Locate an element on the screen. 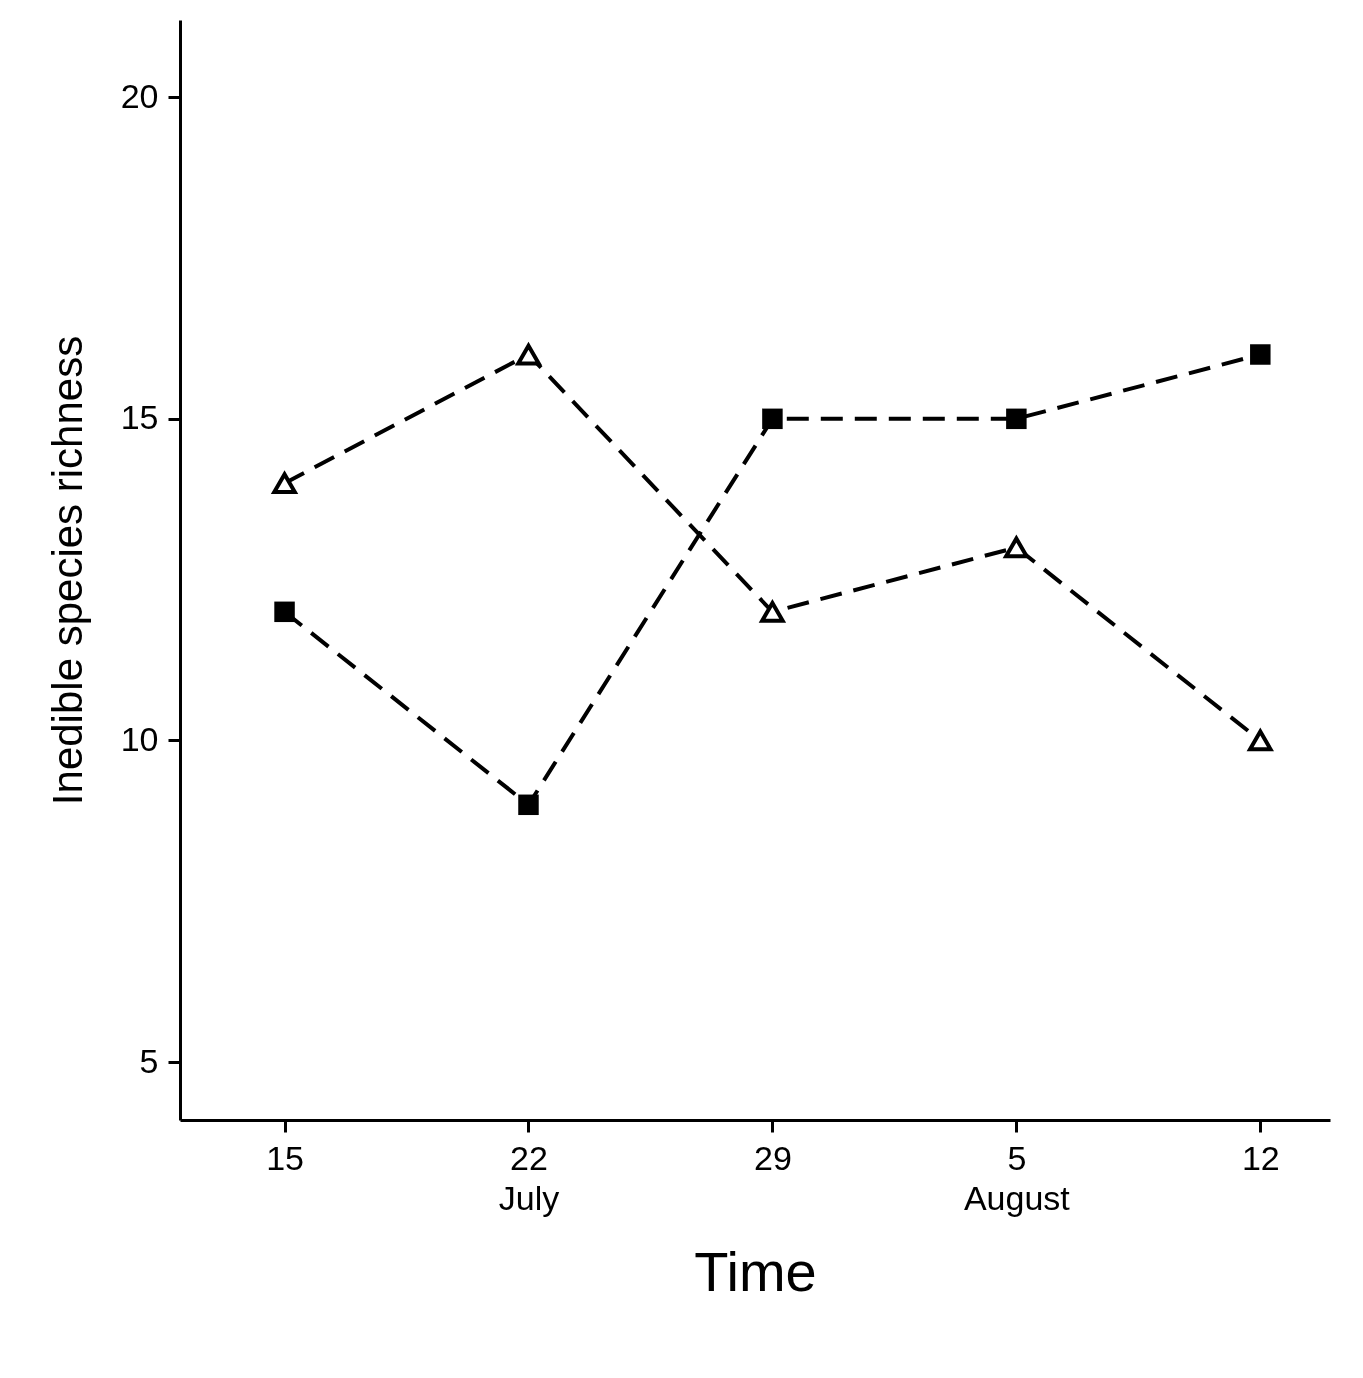 Image resolution: width=1363 pixels, height=1378 pixels. x-tick-label: 15 is located at coordinates (285, 1157).